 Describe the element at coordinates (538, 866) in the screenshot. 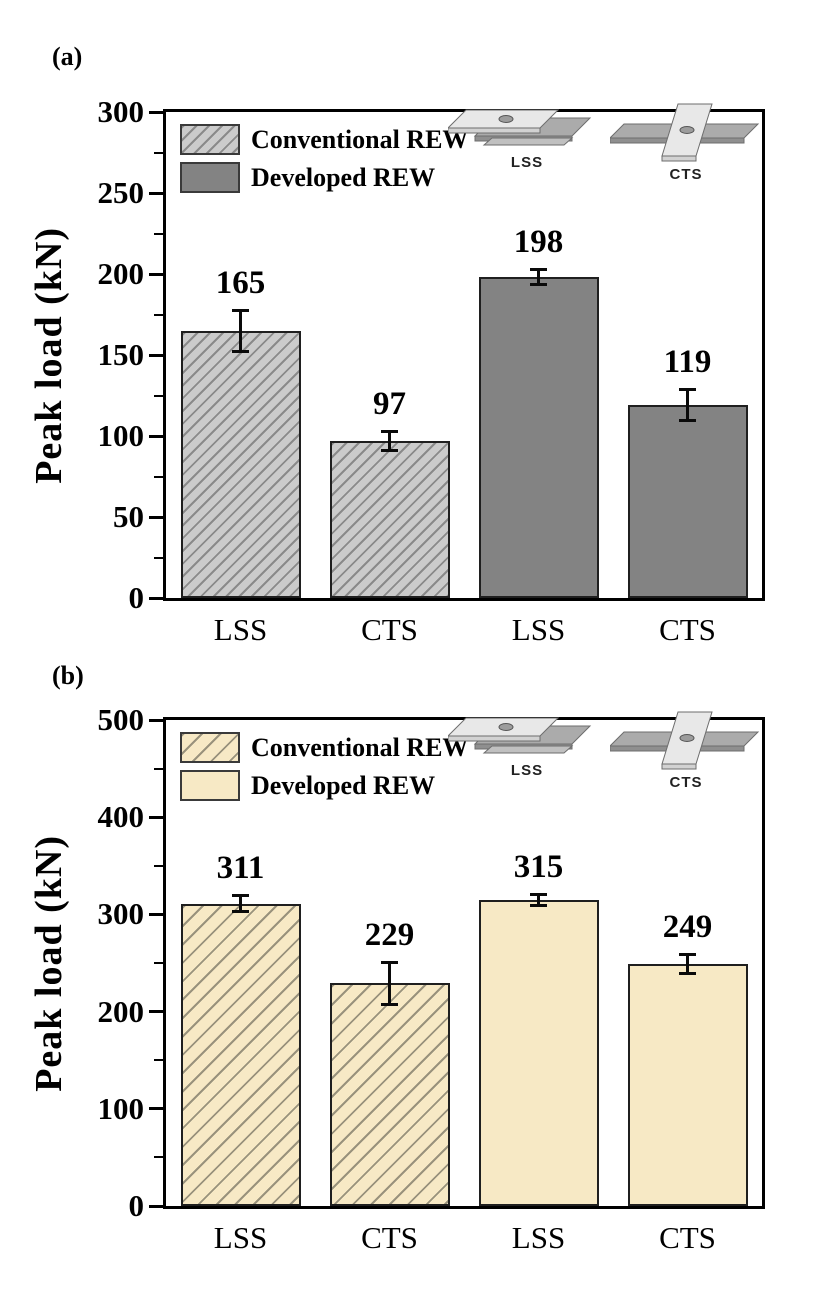

I see `bar-value-label: 315` at that location.